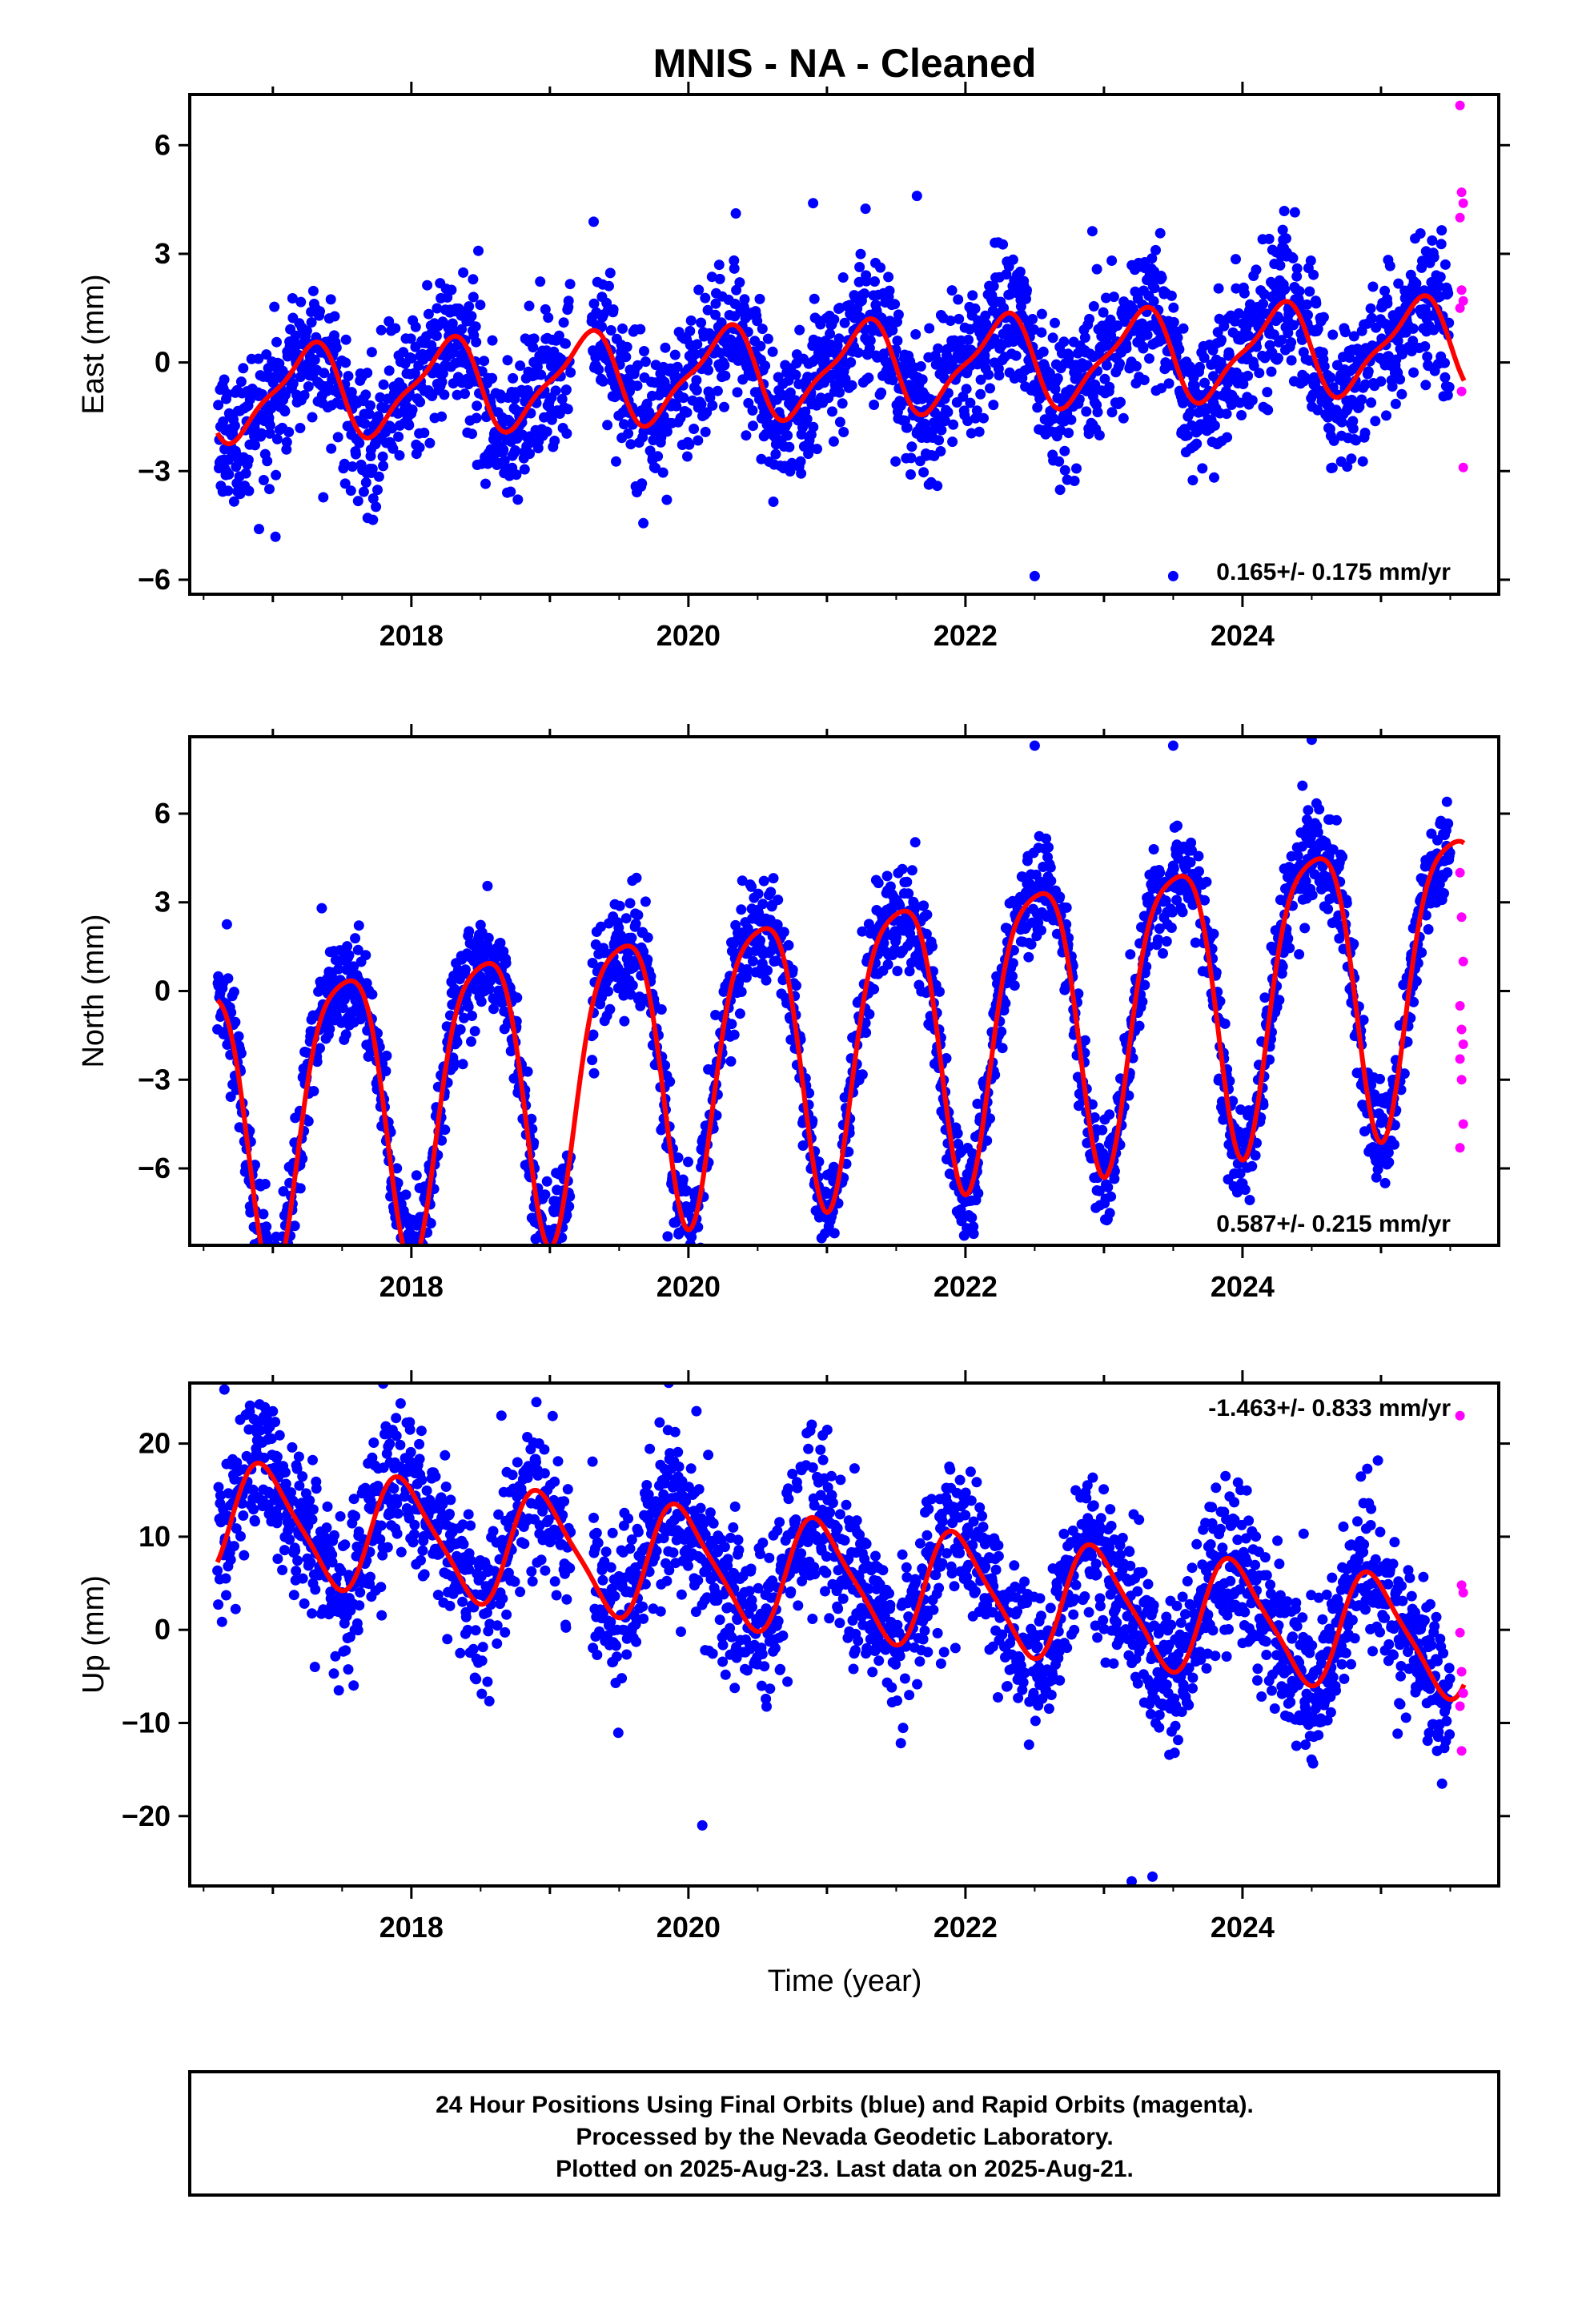  I want to click on rapid-orbit-point, so click(1463, 203).